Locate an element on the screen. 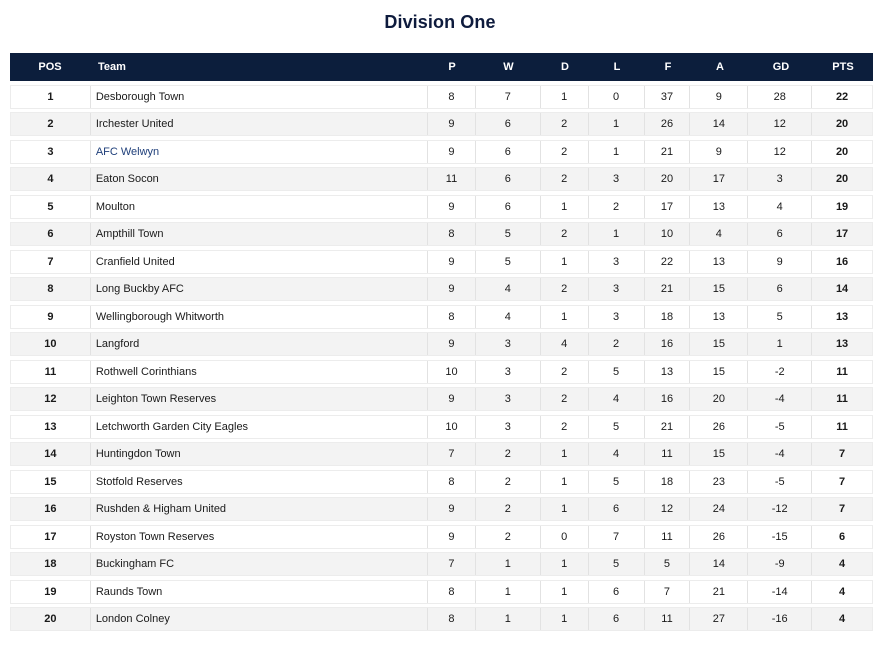 This screenshot has width=880, height=648. cell-team: Desborough Town is located at coordinates (260, 96).